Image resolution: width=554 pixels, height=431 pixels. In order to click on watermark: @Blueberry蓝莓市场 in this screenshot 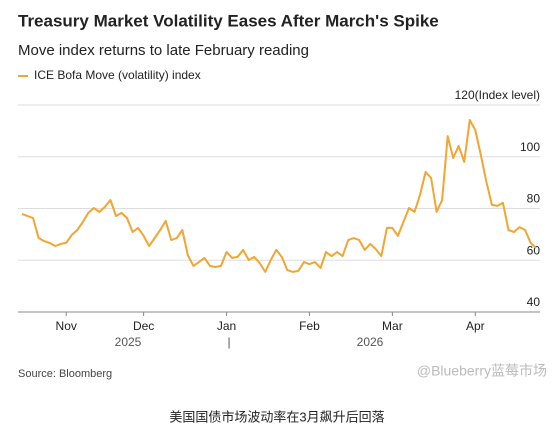, I will do `click(482, 371)`.